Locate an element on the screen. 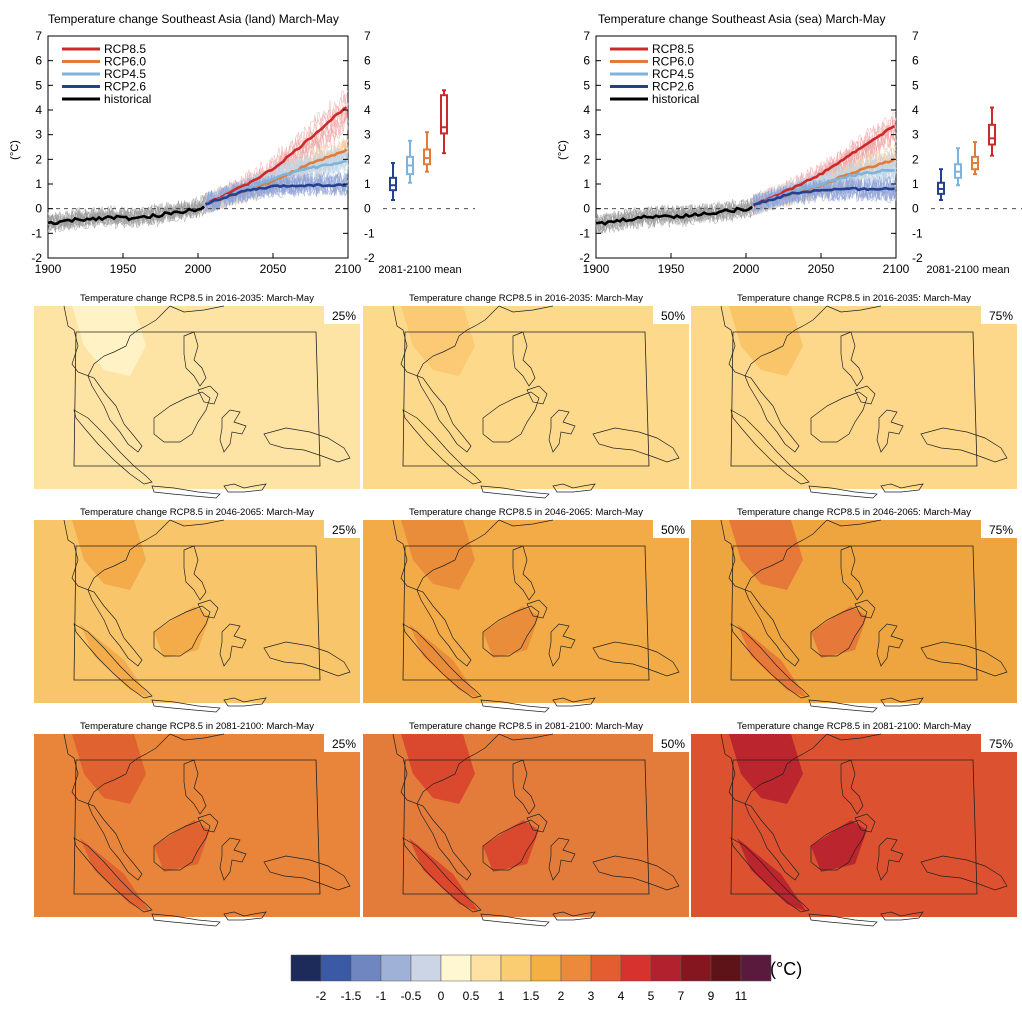 This screenshot has width=1022, height=1024. colorbar-tick-label: 11 is located at coordinates (741, 996).